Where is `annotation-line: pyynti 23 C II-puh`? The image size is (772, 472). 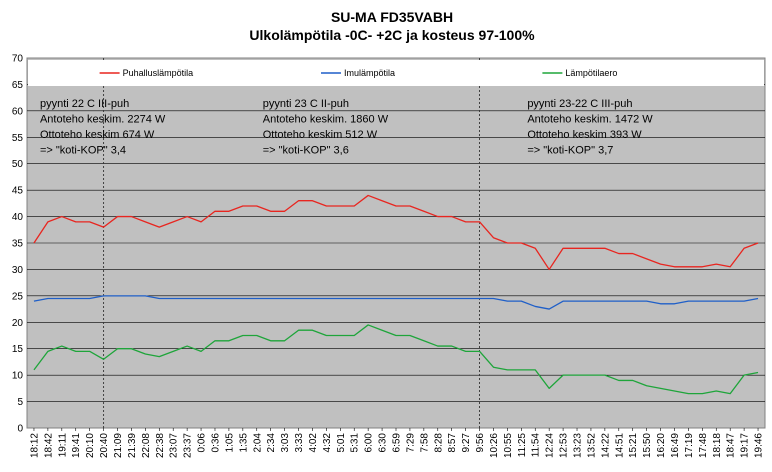
annotation-line: pyynti 23 C II-puh is located at coordinates (306, 104).